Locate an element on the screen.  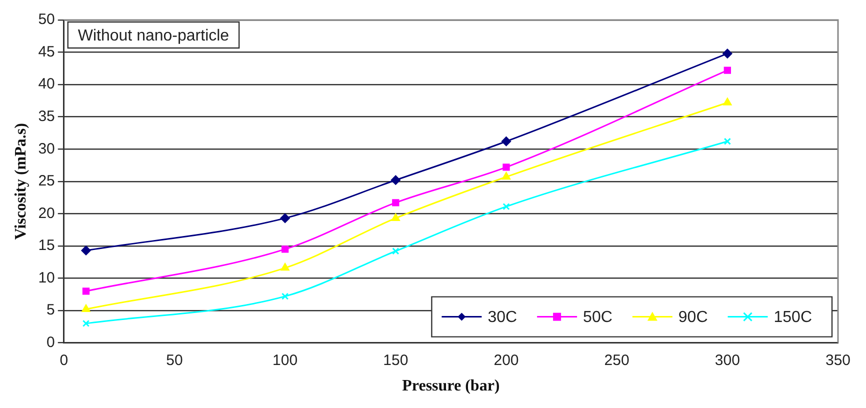
x-tick-label: 300 is located at coordinates (727, 360).